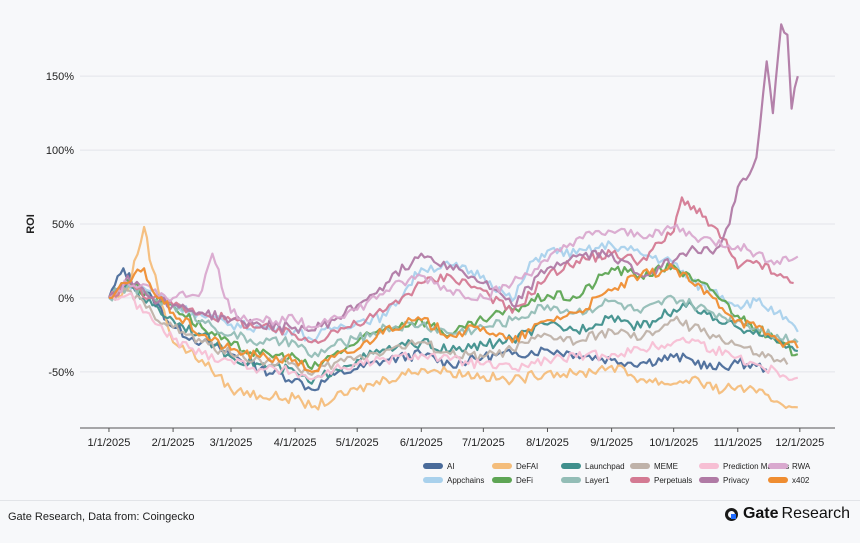  Describe the element at coordinates (736, 480) in the screenshot. I see `legend-label: Privacy` at that location.